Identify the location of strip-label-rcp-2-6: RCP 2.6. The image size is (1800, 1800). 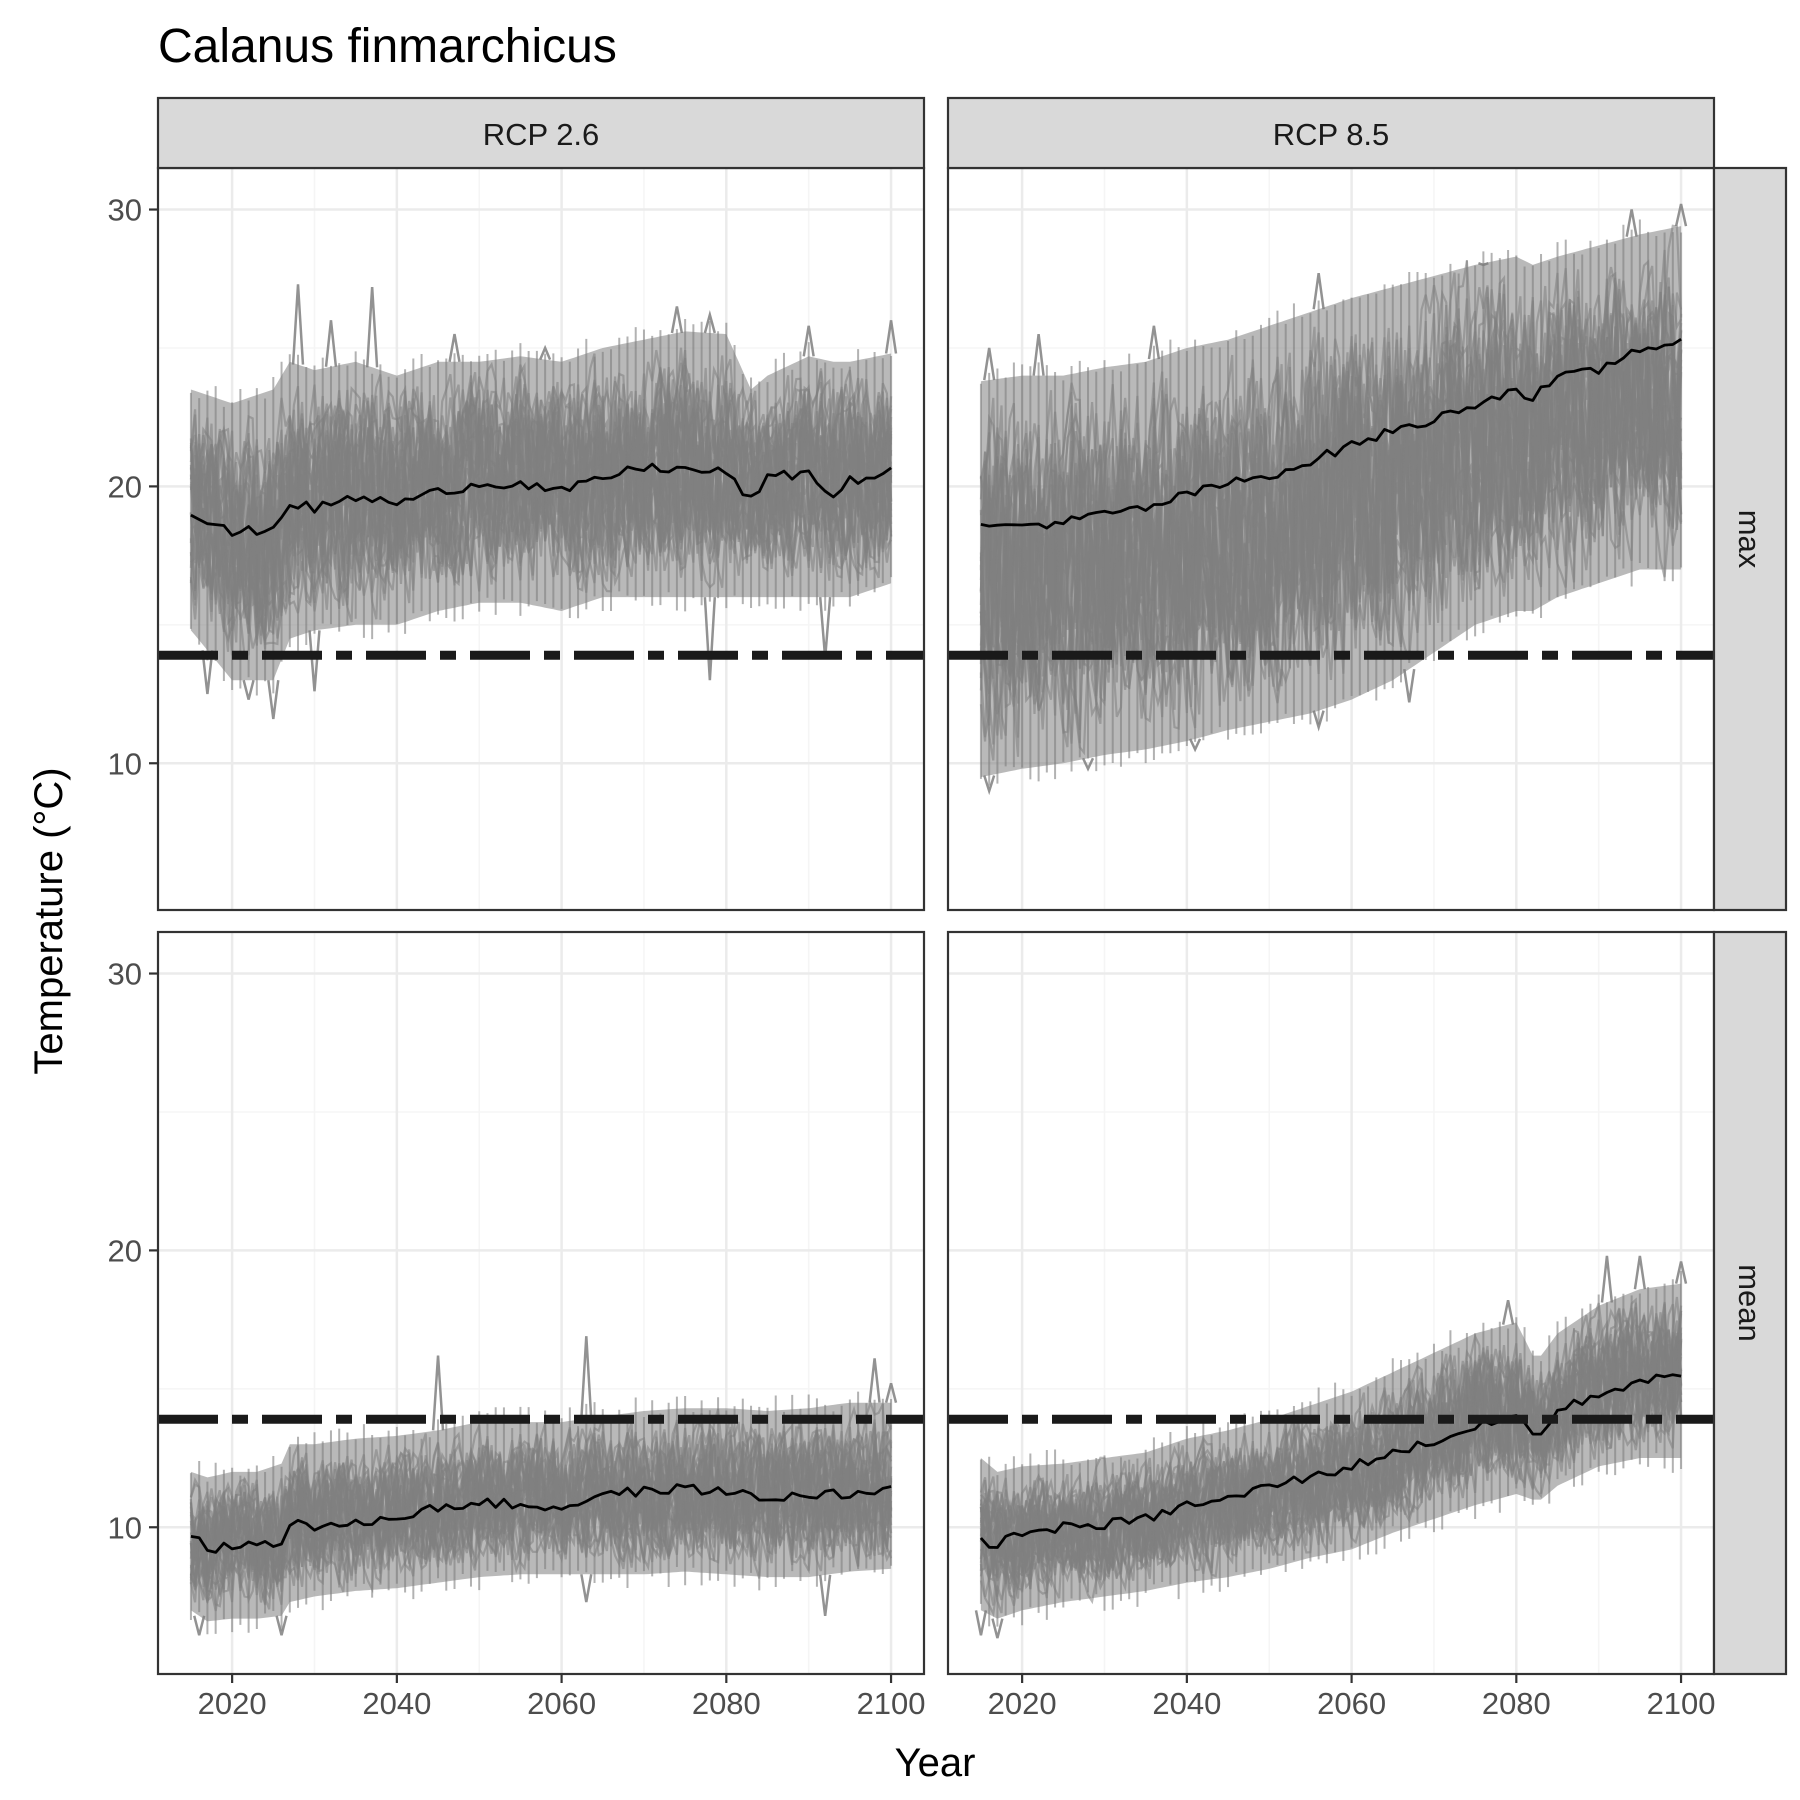
(541, 134).